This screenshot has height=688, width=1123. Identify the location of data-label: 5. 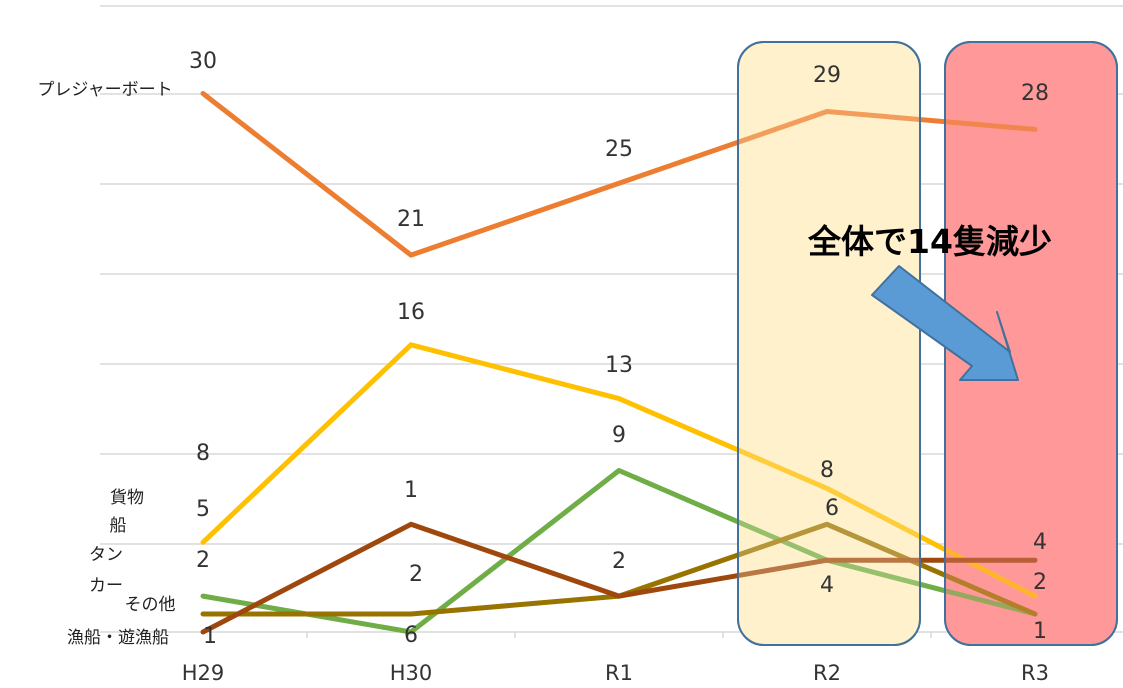
(203, 509).